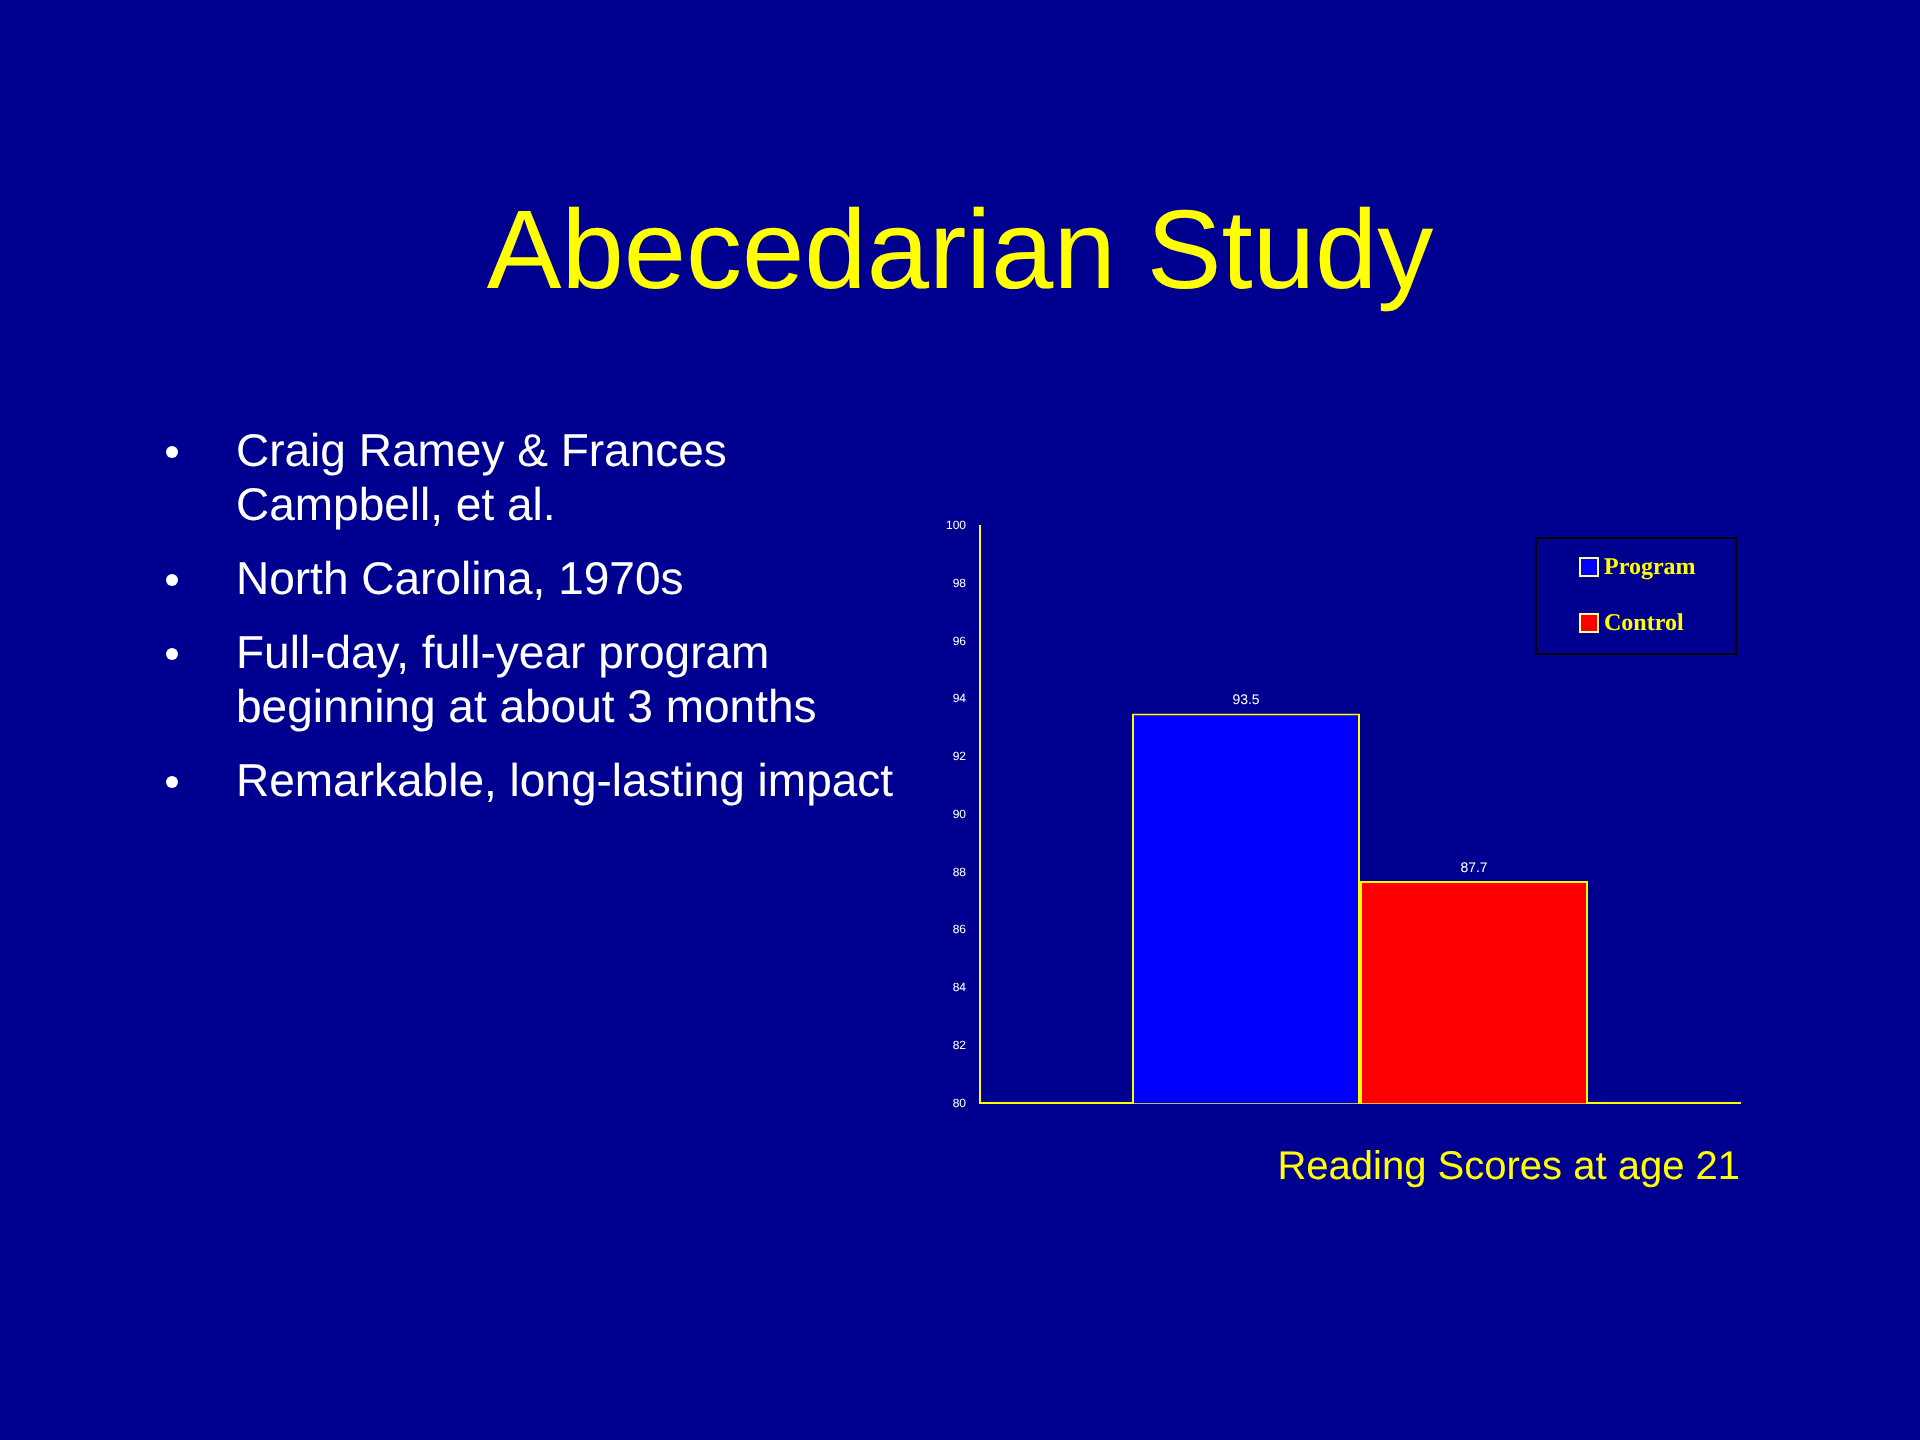 The height and width of the screenshot is (1440, 1920). Describe the element at coordinates (460, 579) in the screenshot. I see `text: North Carolina, 1970s` at that location.